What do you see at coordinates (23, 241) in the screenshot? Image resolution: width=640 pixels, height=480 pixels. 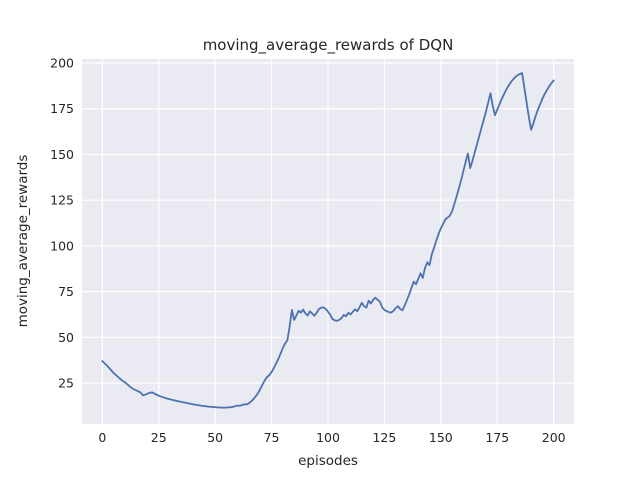 I see `y-axis-label: moving_average_rewards` at bounding box center [23, 241].